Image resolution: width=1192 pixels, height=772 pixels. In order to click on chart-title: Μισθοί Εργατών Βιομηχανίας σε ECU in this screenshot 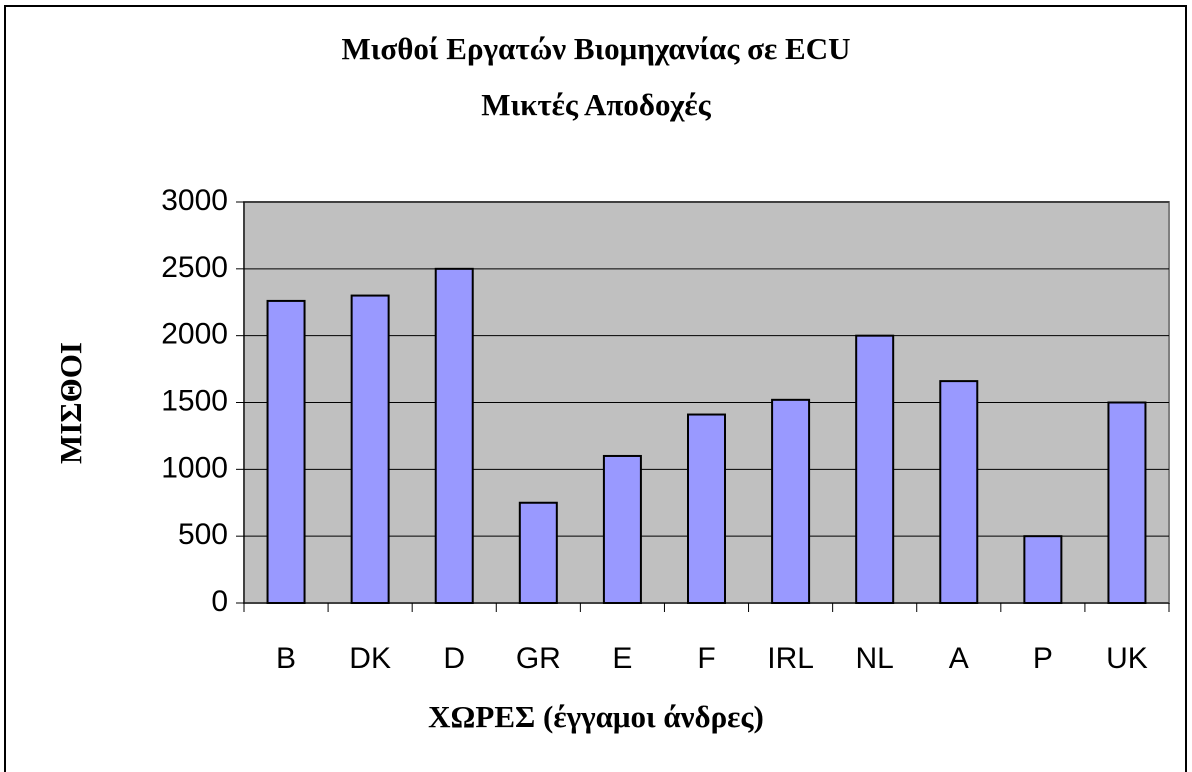, I will do `click(596, 48)`.